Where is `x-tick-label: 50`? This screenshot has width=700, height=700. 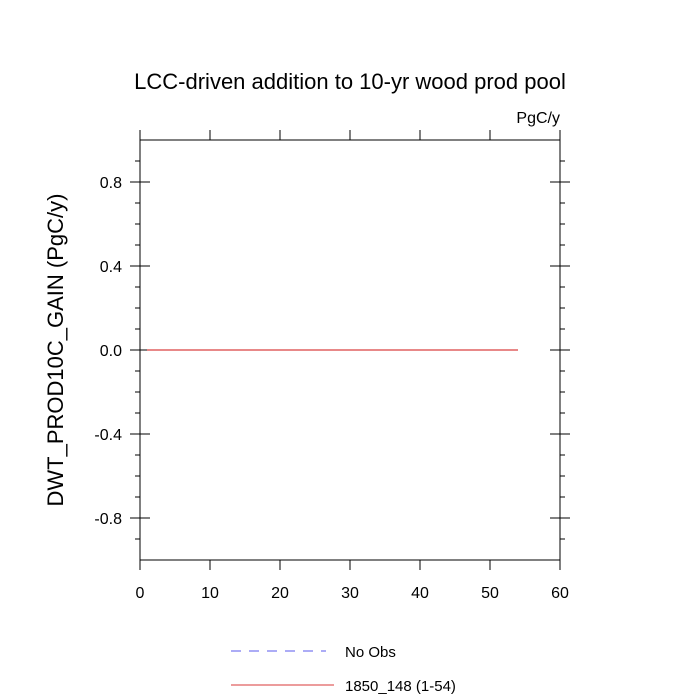 x-tick-label: 50 is located at coordinates (490, 593).